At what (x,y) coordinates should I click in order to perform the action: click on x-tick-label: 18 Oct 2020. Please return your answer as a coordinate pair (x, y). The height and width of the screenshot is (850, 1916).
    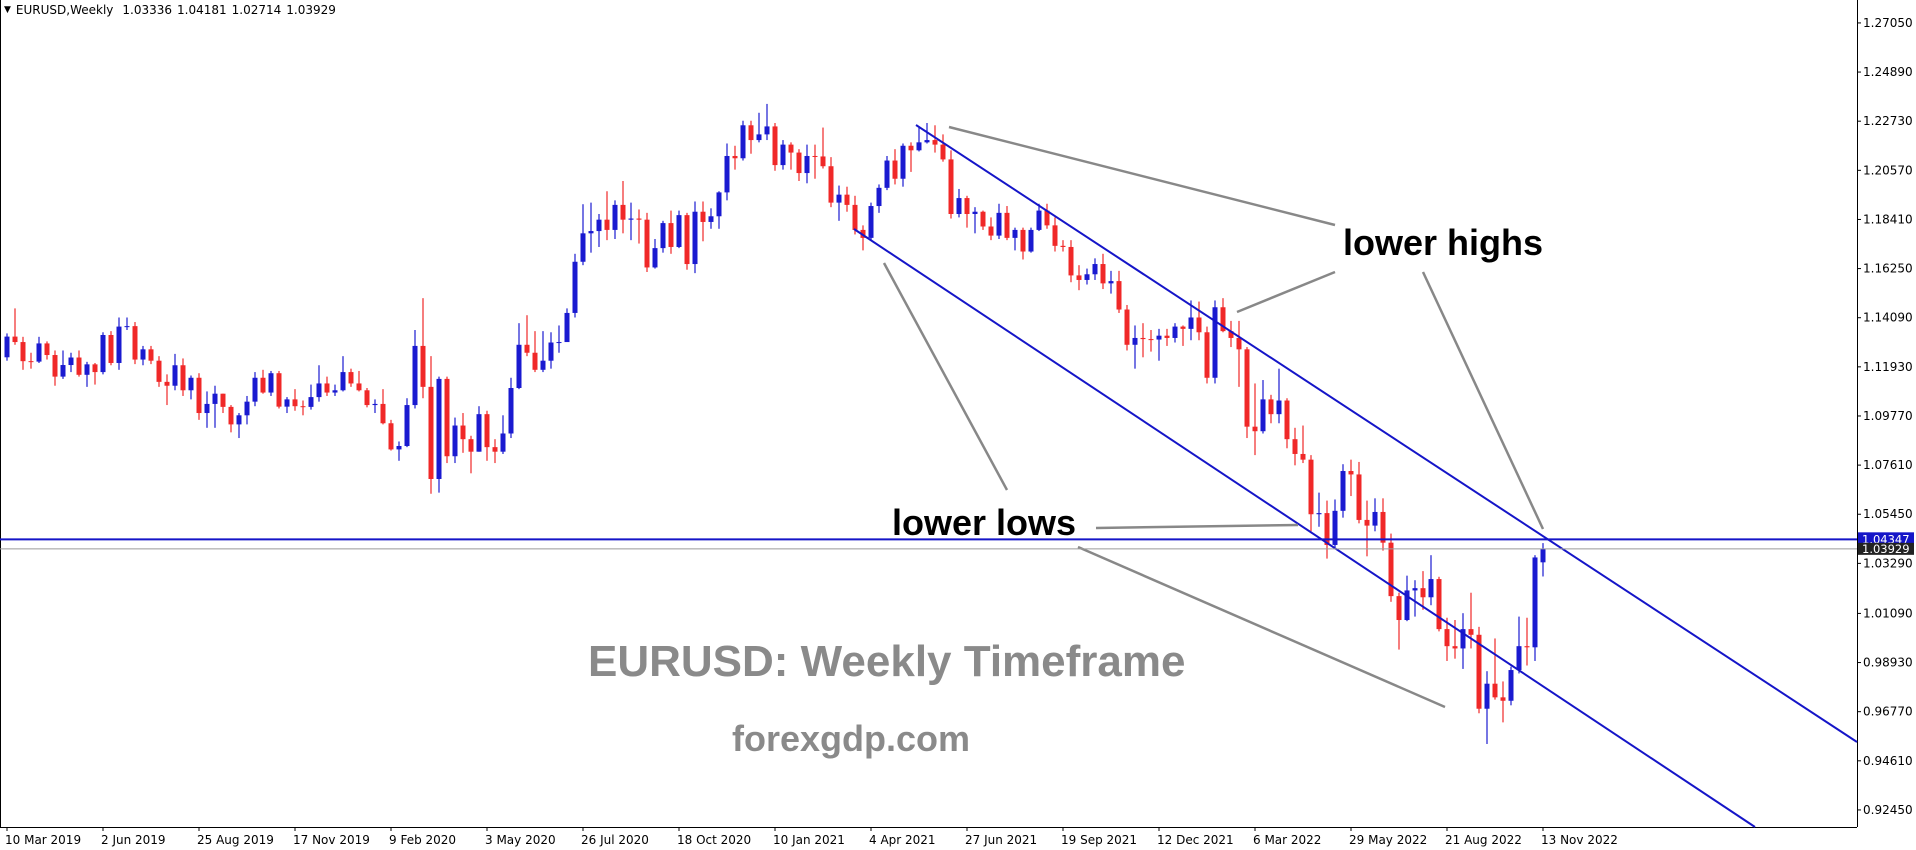
    Looking at the image, I should click on (714, 840).